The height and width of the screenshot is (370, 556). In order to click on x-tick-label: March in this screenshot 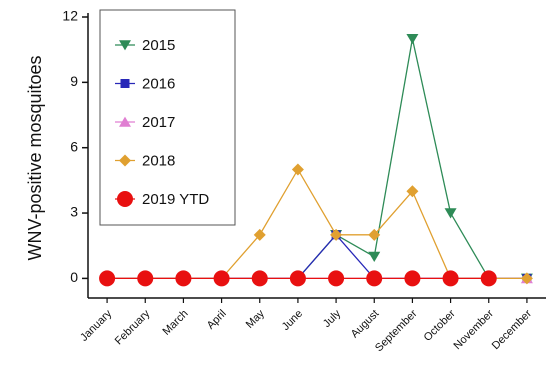, I will do `click(175, 323)`.